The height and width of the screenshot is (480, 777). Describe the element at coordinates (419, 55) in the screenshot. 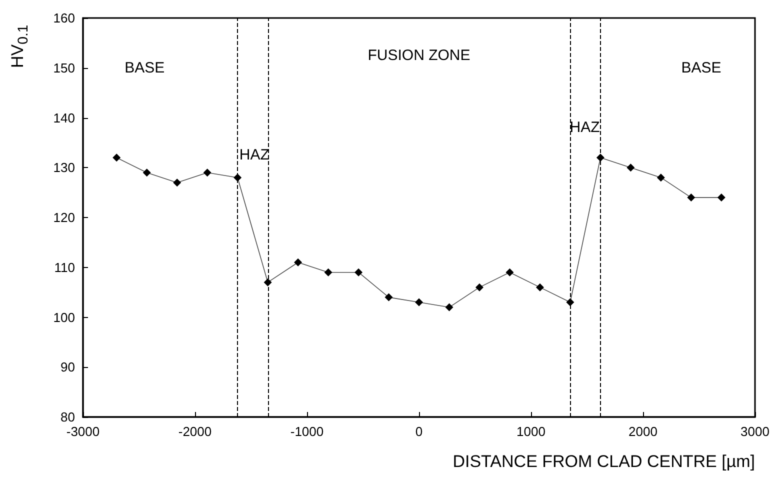

I see `annotation: FUSION ZONE` at that location.